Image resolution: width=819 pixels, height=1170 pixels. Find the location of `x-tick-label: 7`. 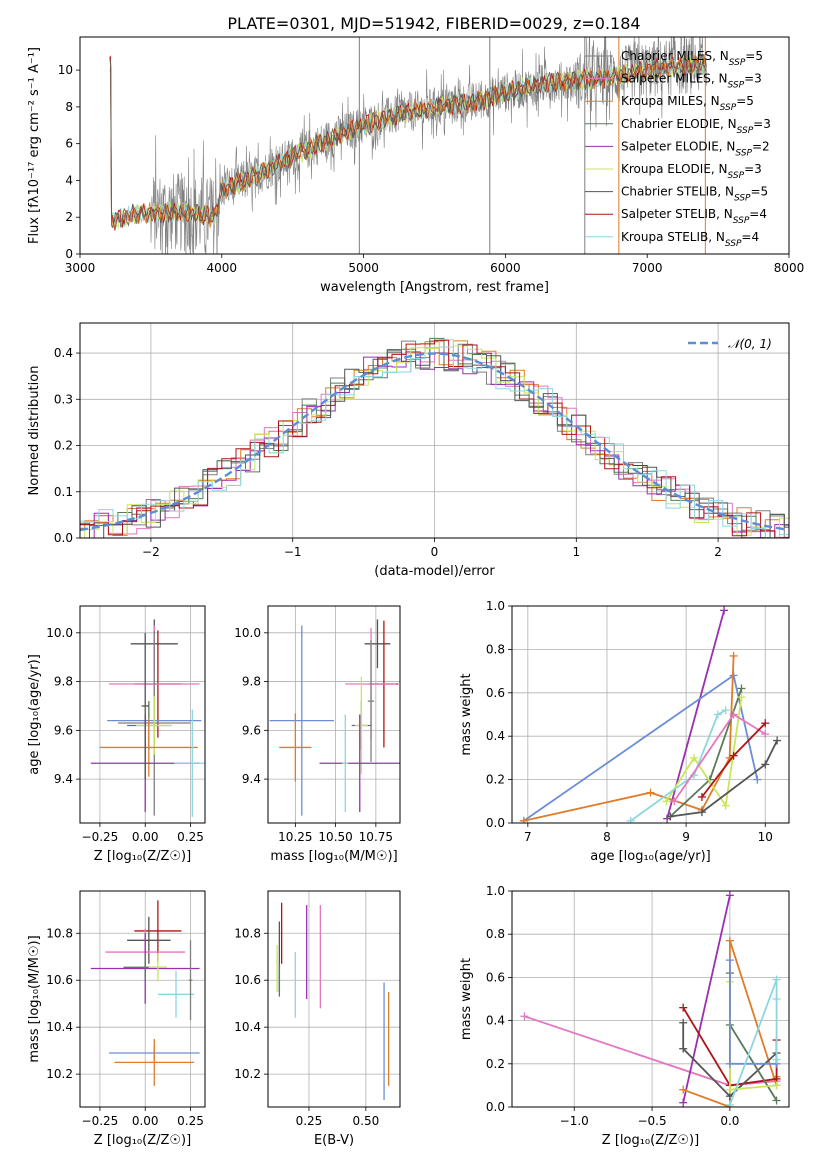

x-tick-label: 7 is located at coordinates (528, 837).